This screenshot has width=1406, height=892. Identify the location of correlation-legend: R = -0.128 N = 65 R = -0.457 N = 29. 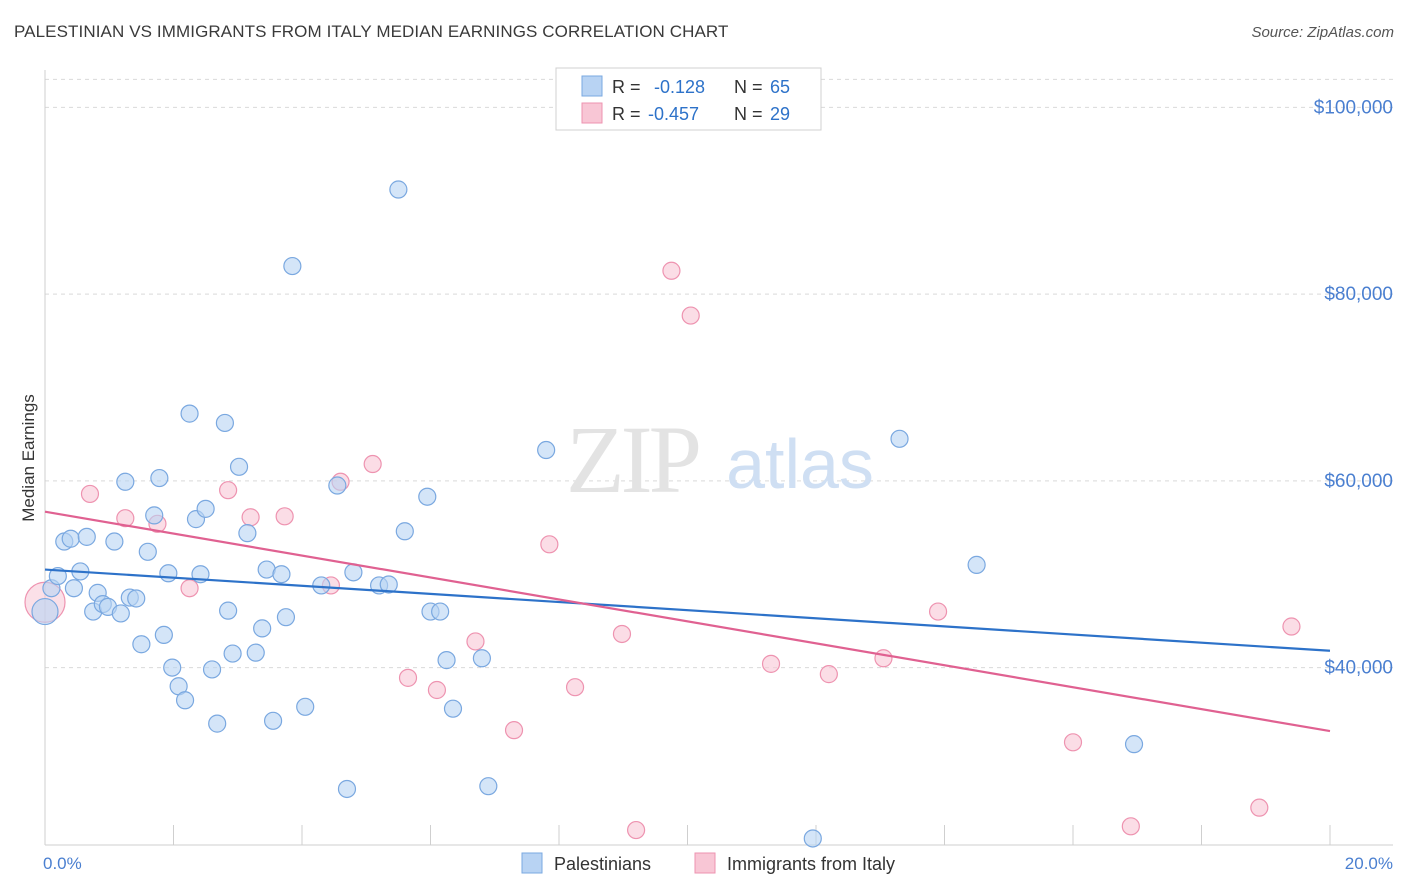
(688, 99).